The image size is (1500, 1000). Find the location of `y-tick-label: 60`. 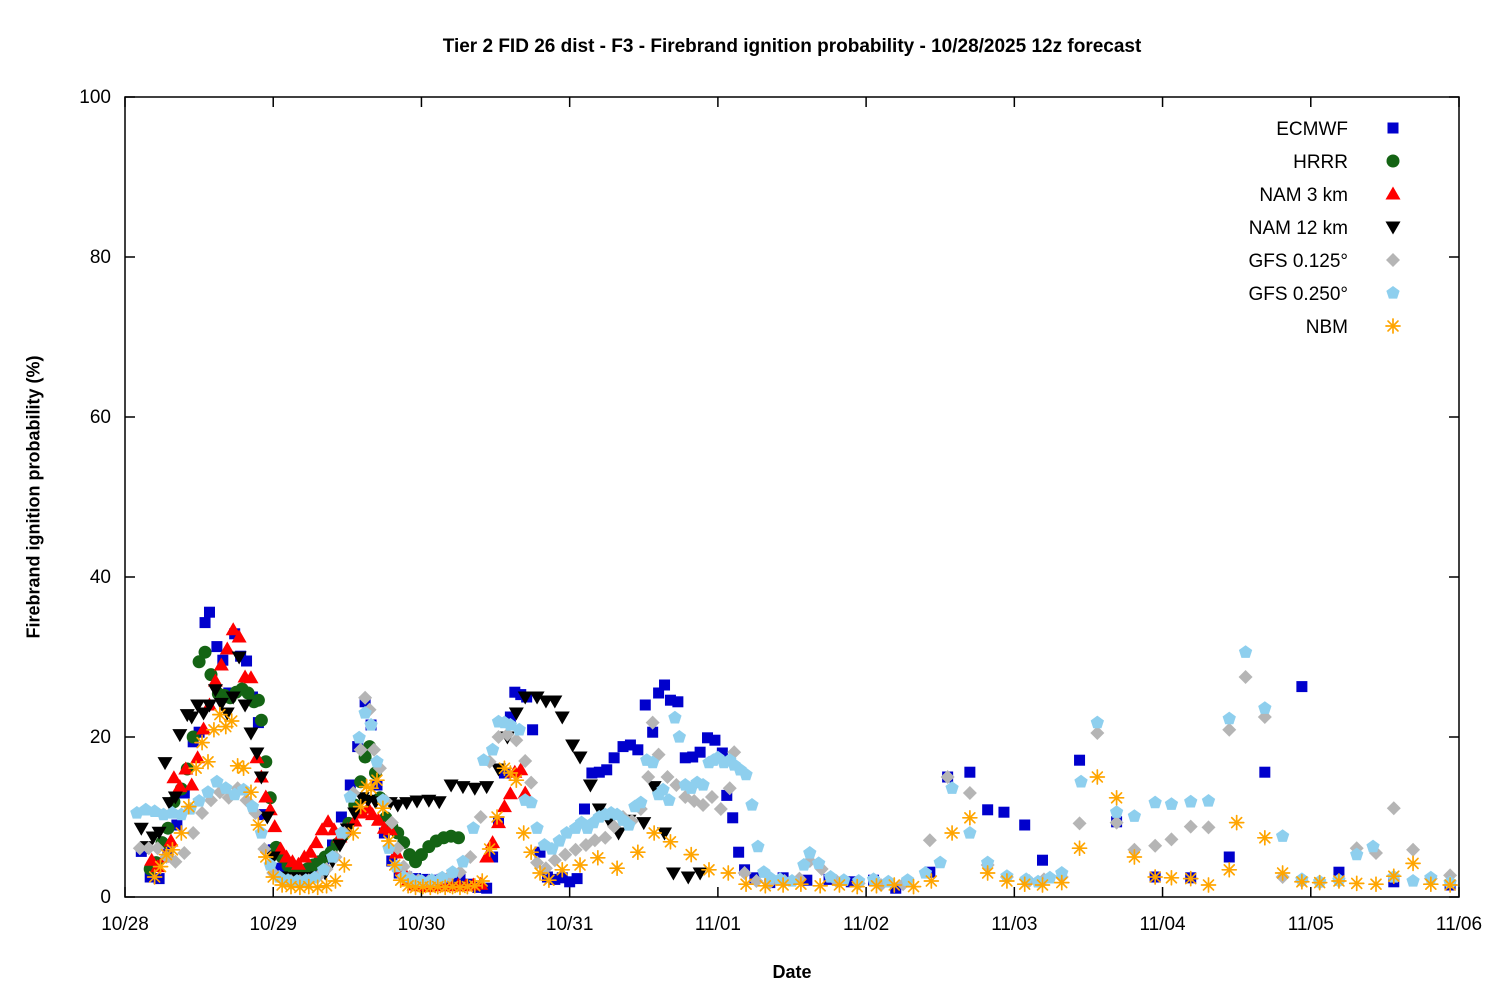

y-tick-label: 60 is located at coordinates (100, 417).